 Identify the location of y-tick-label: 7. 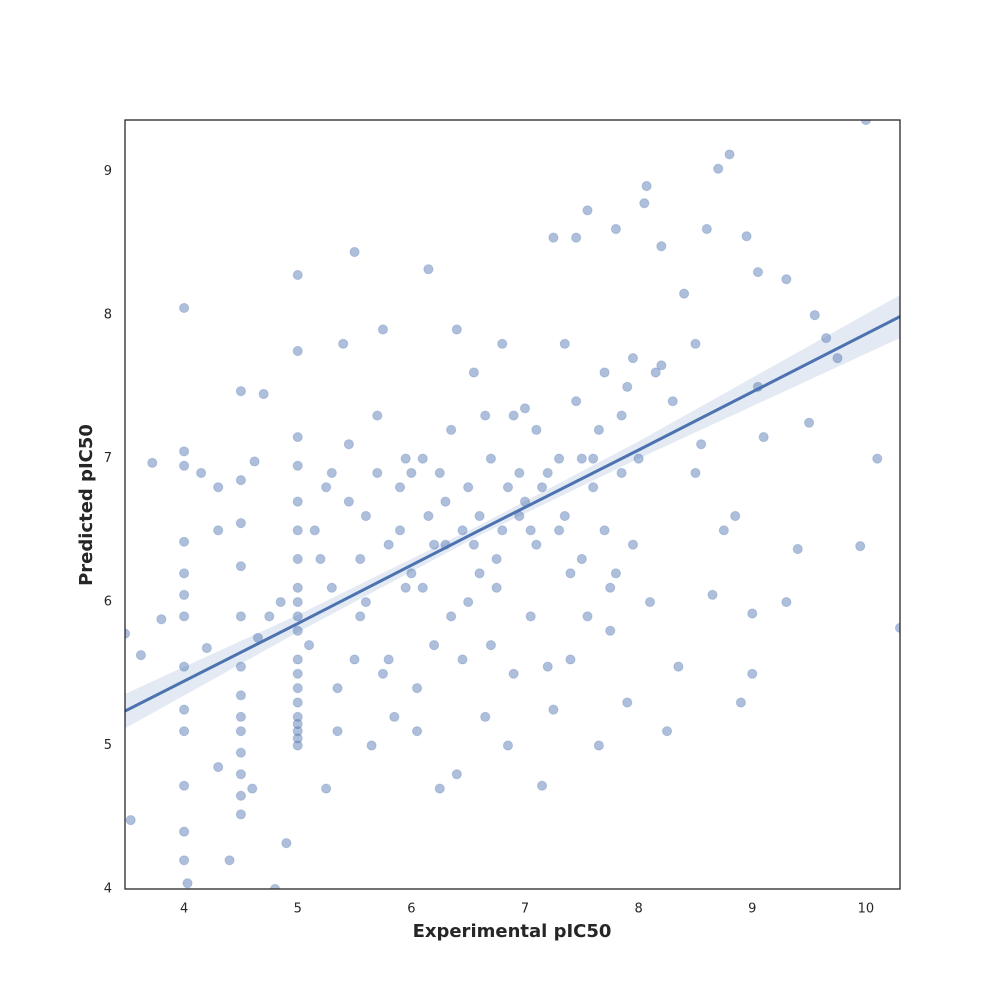
(108, 458).